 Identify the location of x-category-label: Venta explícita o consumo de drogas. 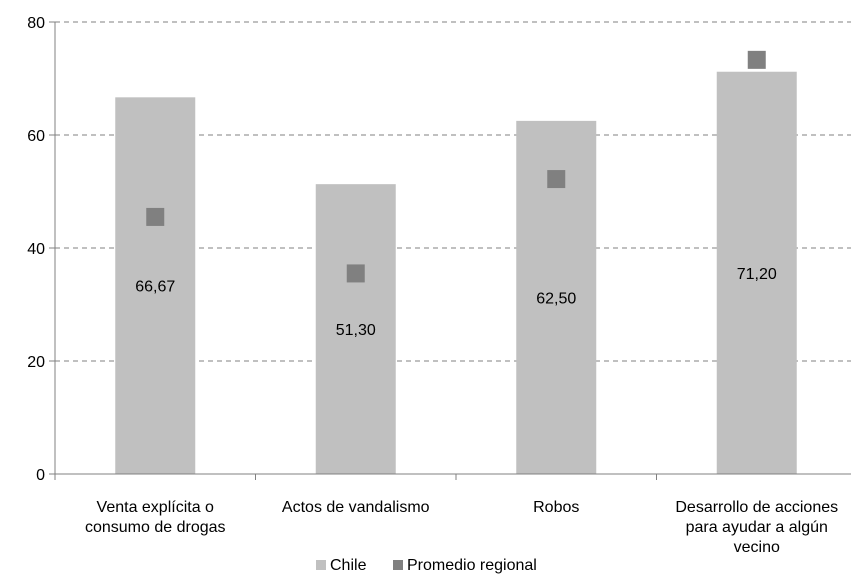
(155, 517).